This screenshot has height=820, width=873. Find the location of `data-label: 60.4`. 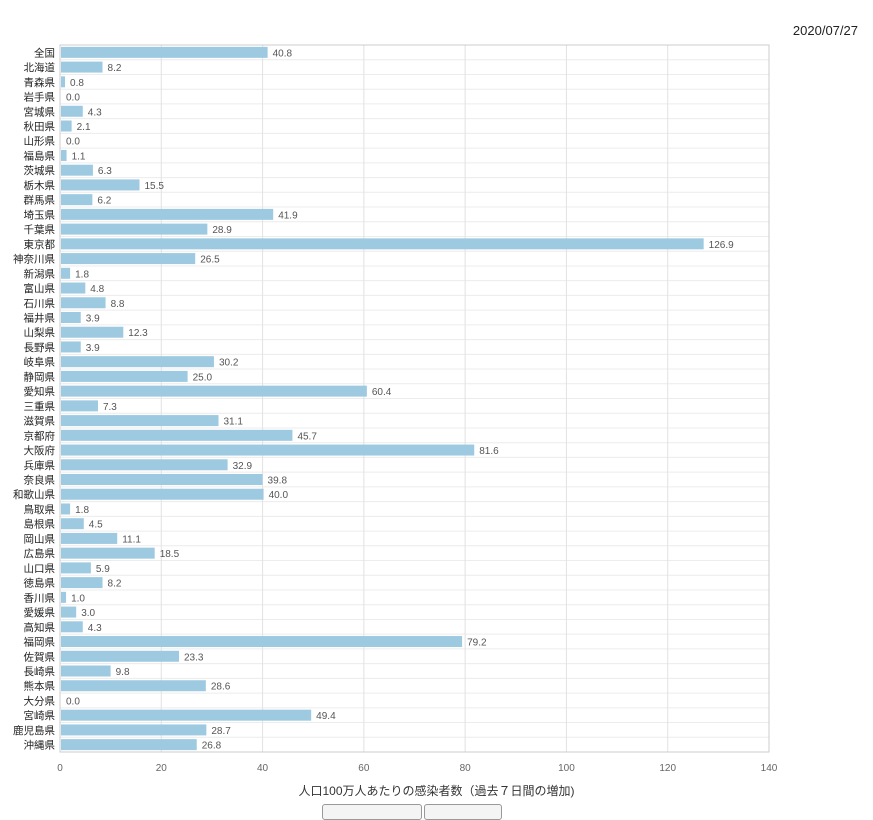

data-label: 60.4 is located at coordinates (382, 392).